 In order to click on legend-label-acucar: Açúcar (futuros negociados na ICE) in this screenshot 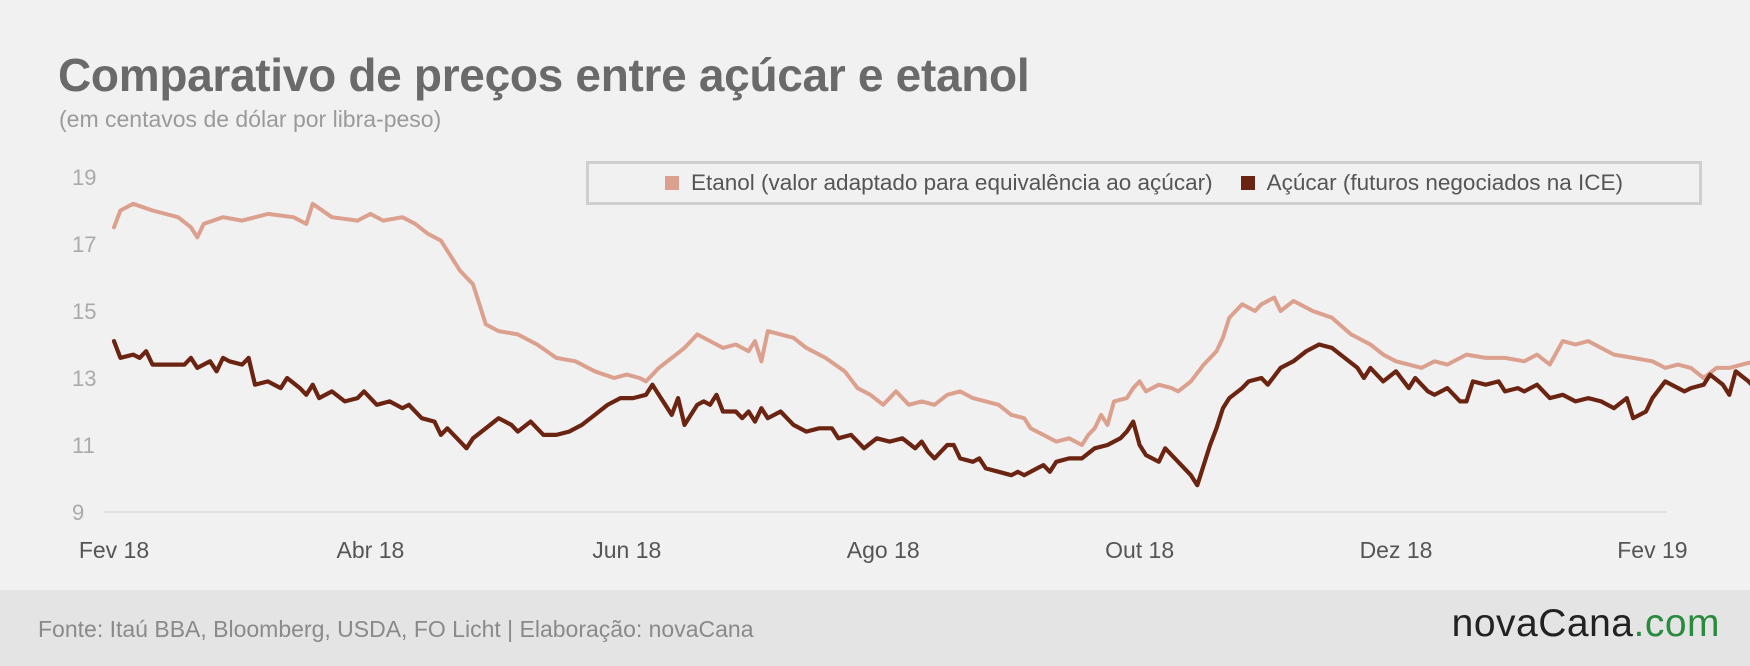, I will do `click(1445, 182)`.